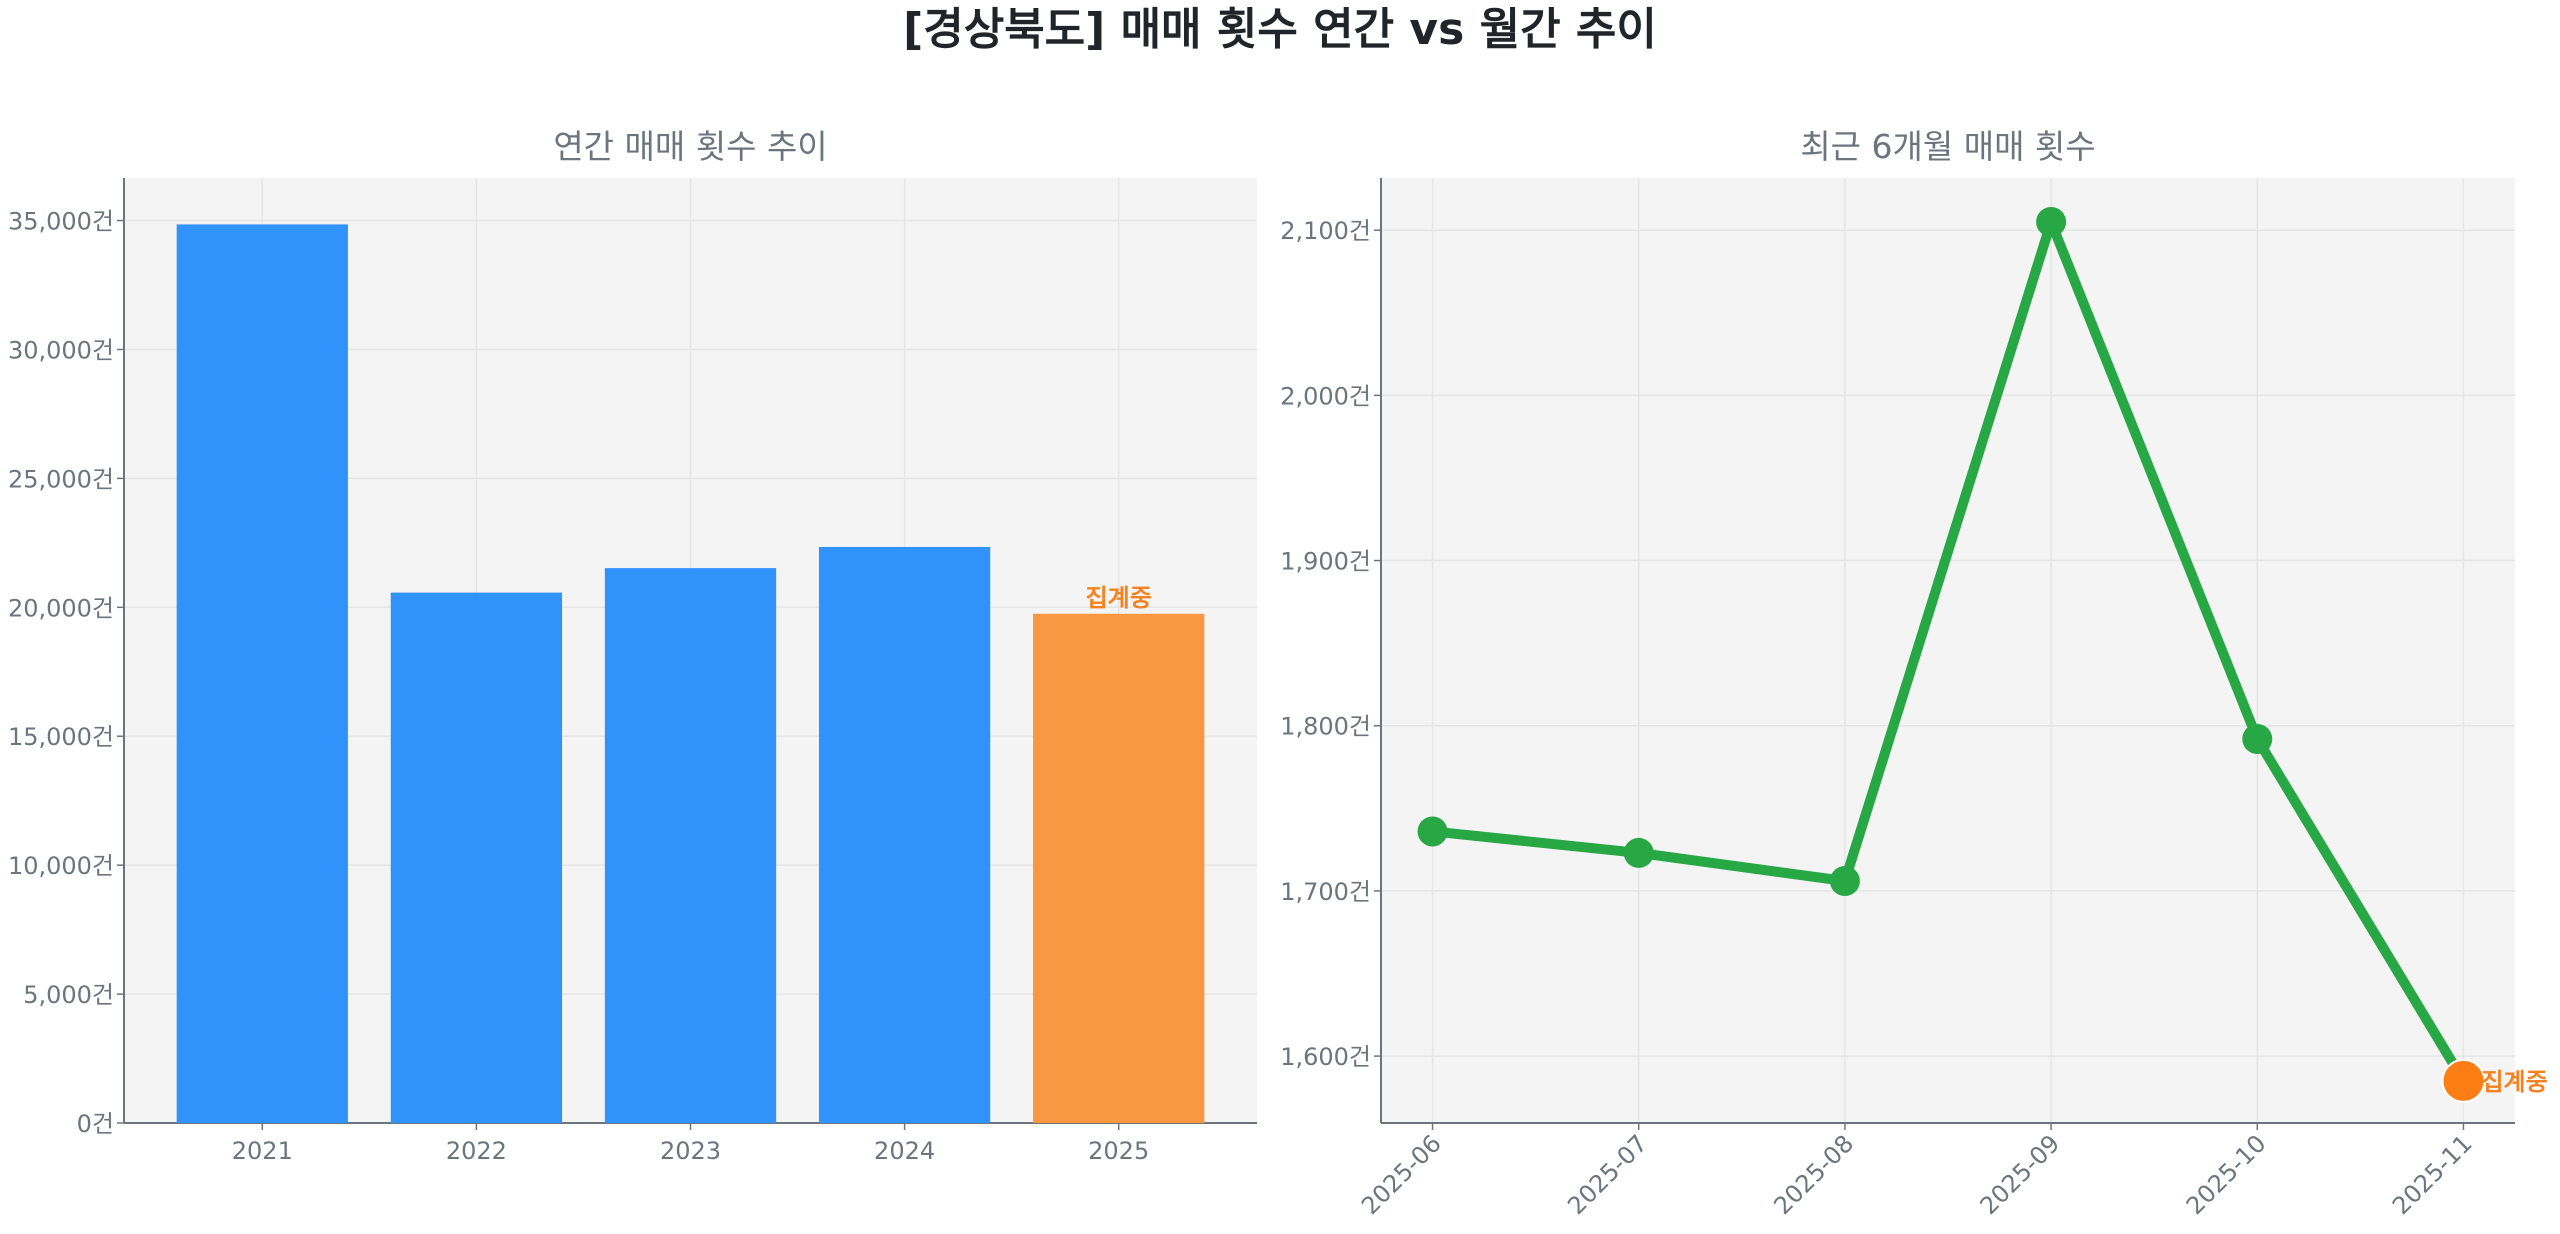 The height and width of the screenshot is (1234, 2560). What do you see at coordinates (1325, 396) in the screenshot?
I see `y-tick-label: 2,000건` at bounding box center [1325, 396].